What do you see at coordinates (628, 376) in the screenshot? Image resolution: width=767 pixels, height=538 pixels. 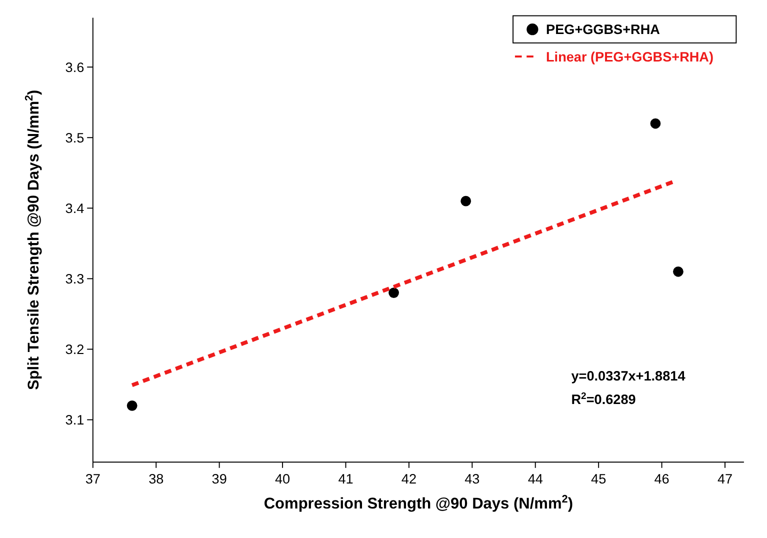 I see `annotation: y=0.0337x+1.8814` at bounding box center [628, 376].